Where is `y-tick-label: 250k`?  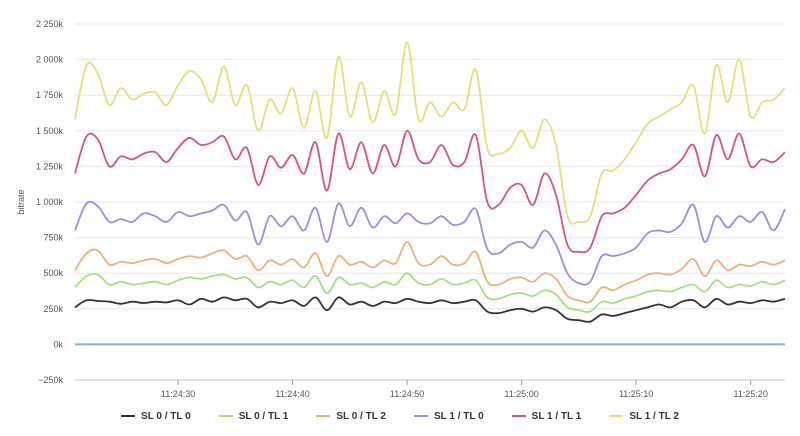
y-tick-label: 250k is located at coordinates (53, 309).